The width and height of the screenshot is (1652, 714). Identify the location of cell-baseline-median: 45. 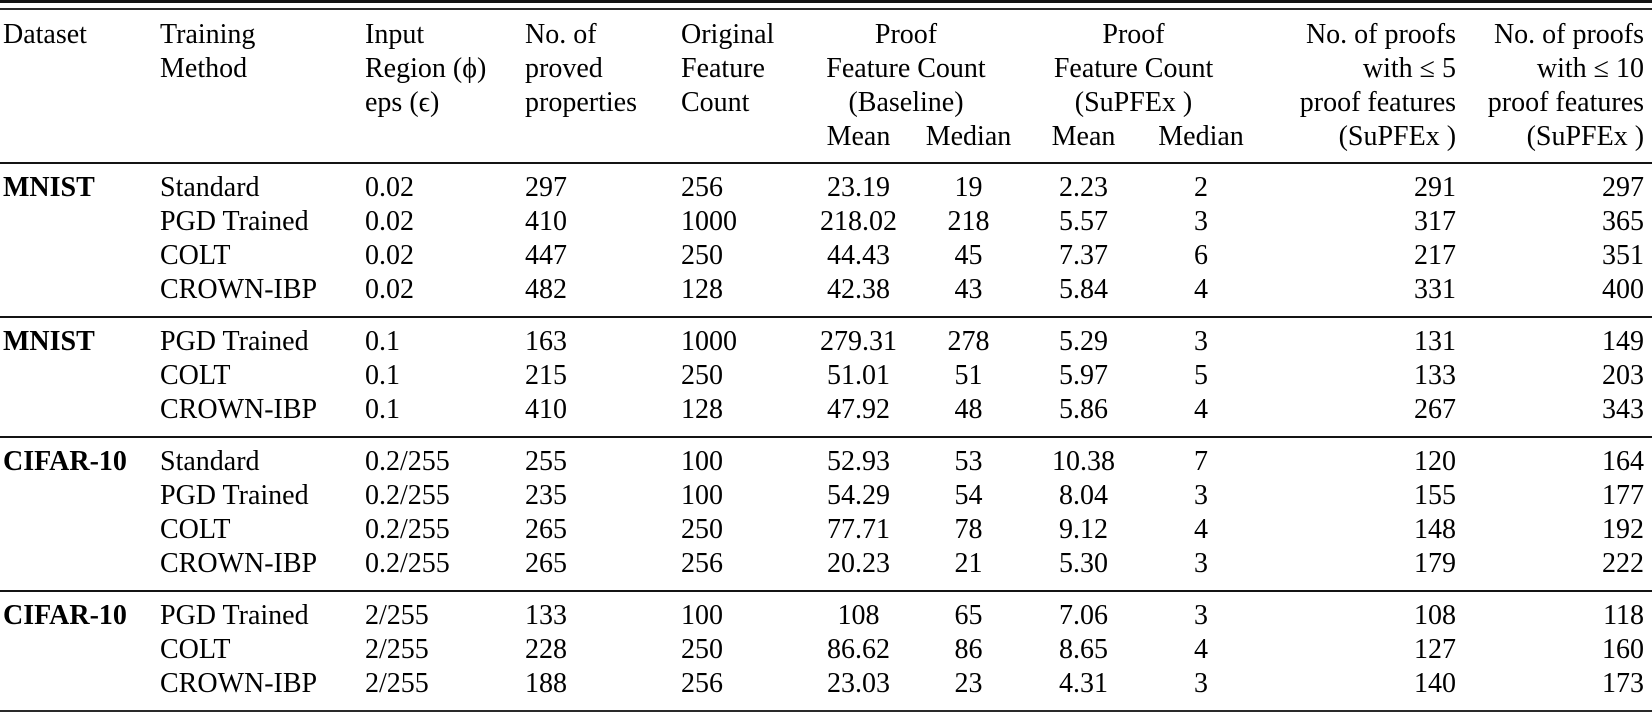
(968, 255).